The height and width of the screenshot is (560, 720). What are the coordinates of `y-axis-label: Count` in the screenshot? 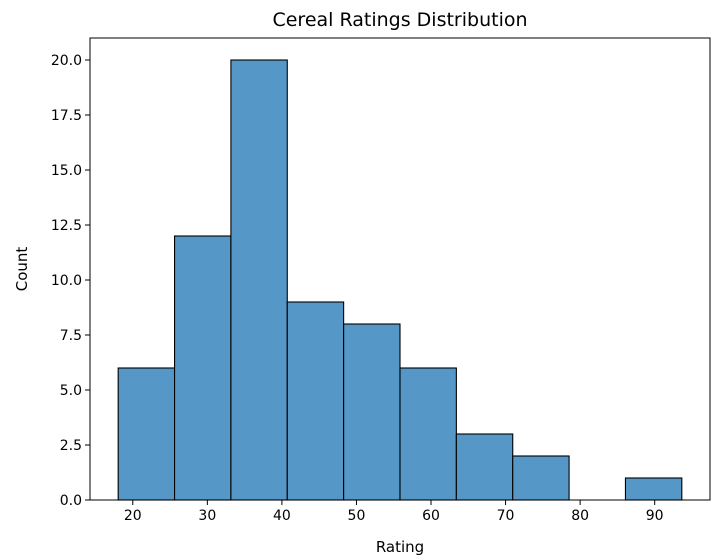 It's located at (22, 269).